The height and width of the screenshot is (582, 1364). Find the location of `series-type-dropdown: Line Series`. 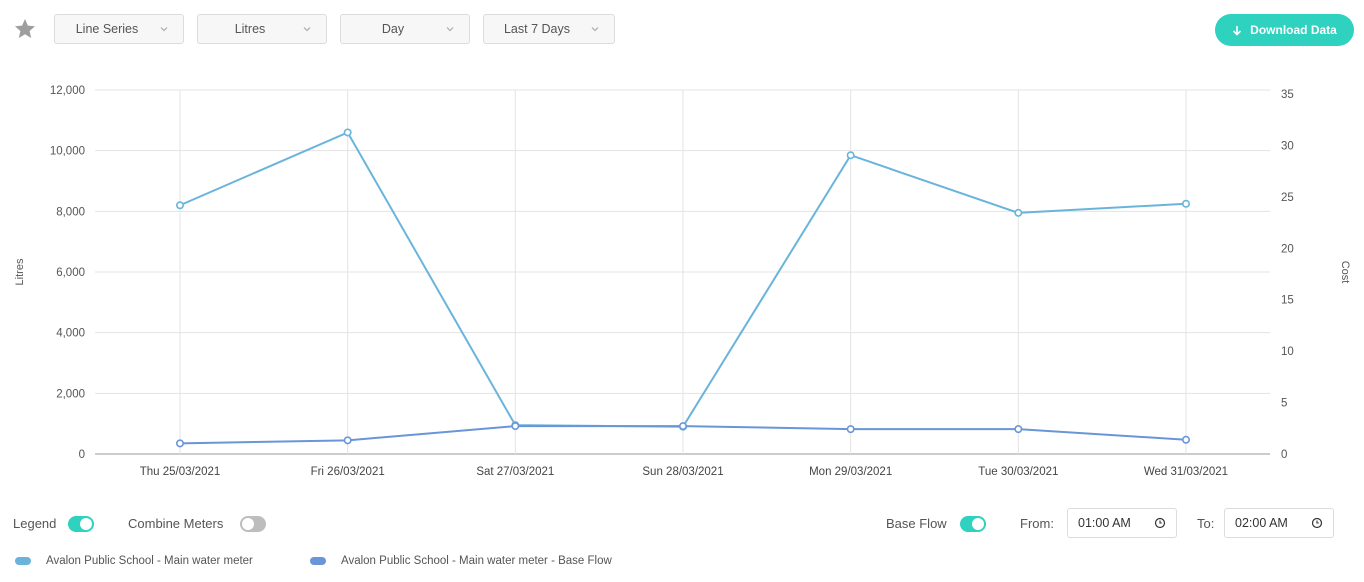

series-type-dropdown: Line Series is located at coordinates (119, 29).